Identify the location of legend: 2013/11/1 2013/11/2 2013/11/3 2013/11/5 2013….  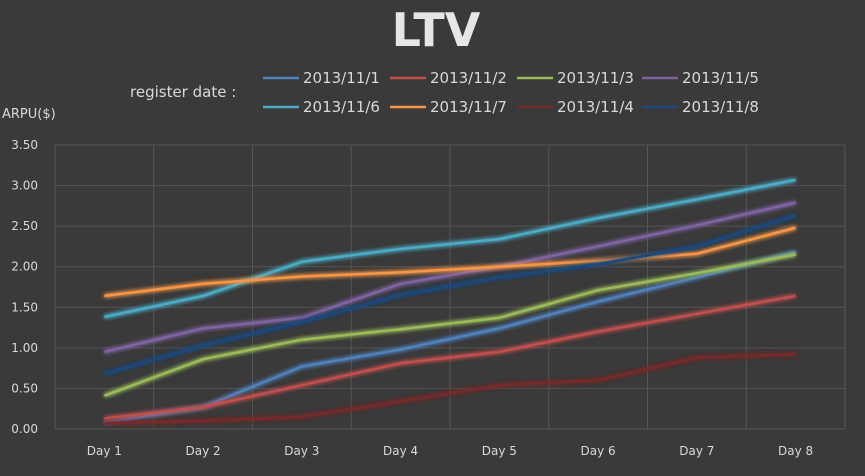
(511, 92).